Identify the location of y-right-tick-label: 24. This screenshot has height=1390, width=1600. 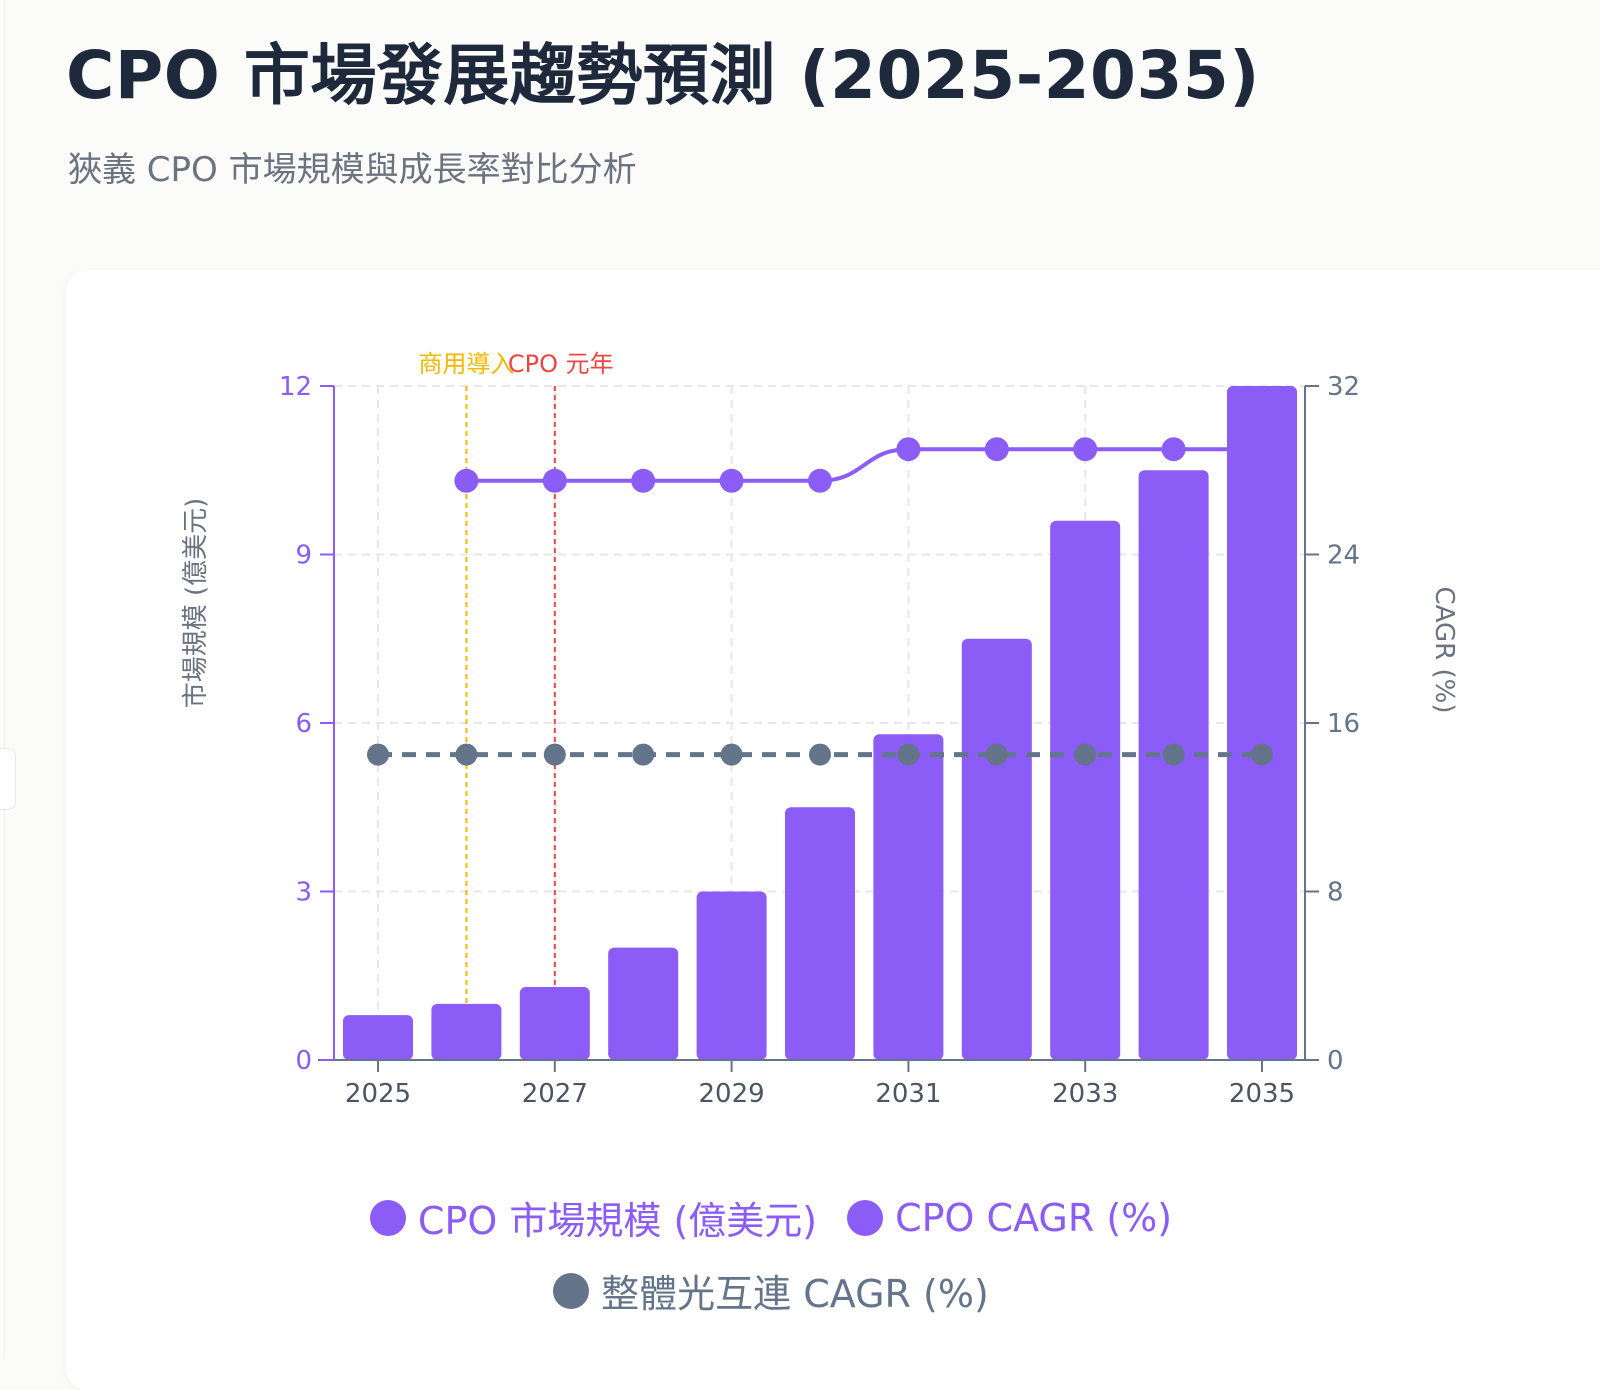
(1343, 556).